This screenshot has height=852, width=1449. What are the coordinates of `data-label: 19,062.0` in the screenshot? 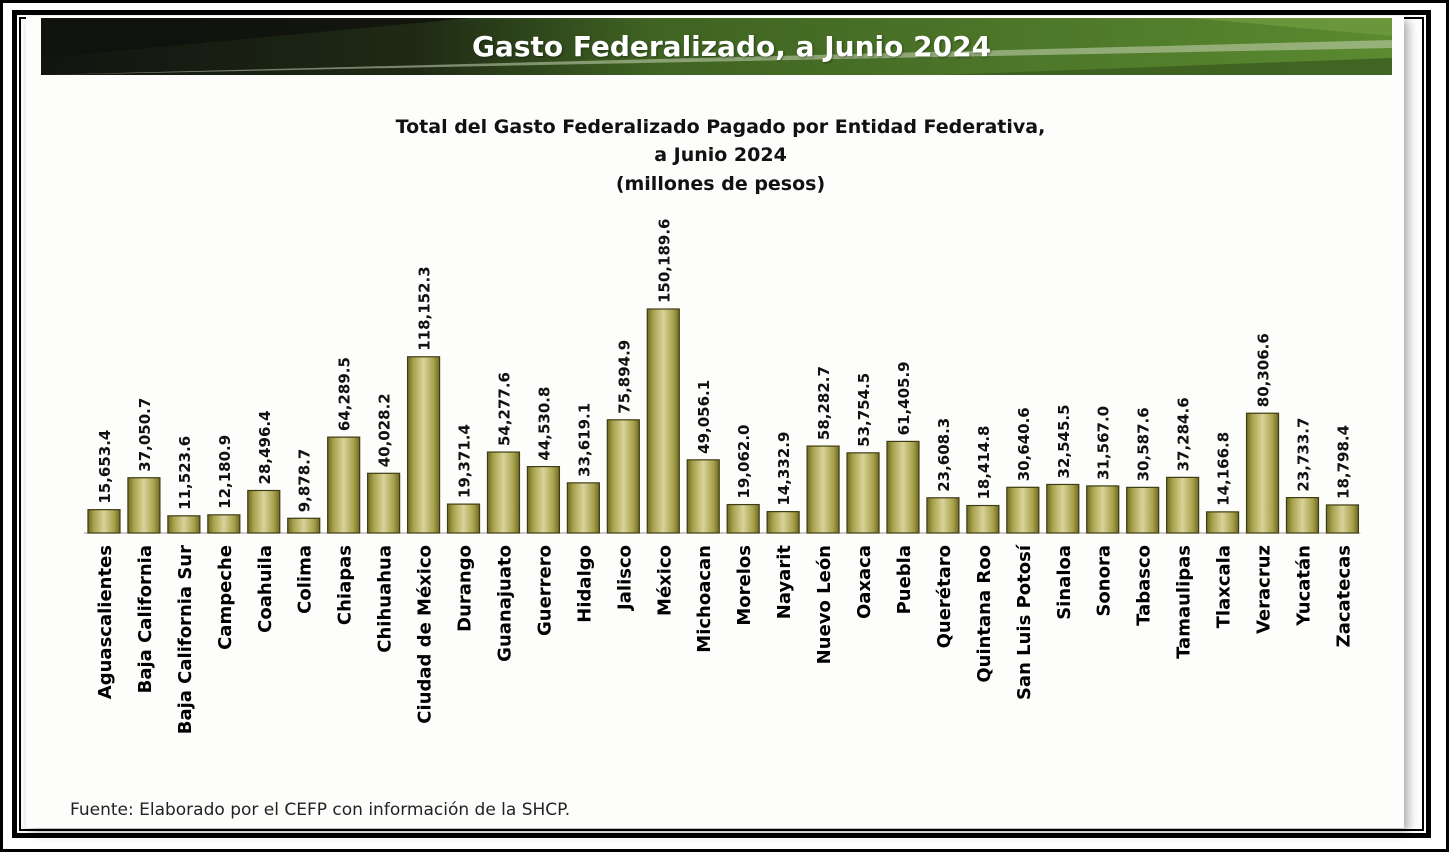 It's located at (744, 462).